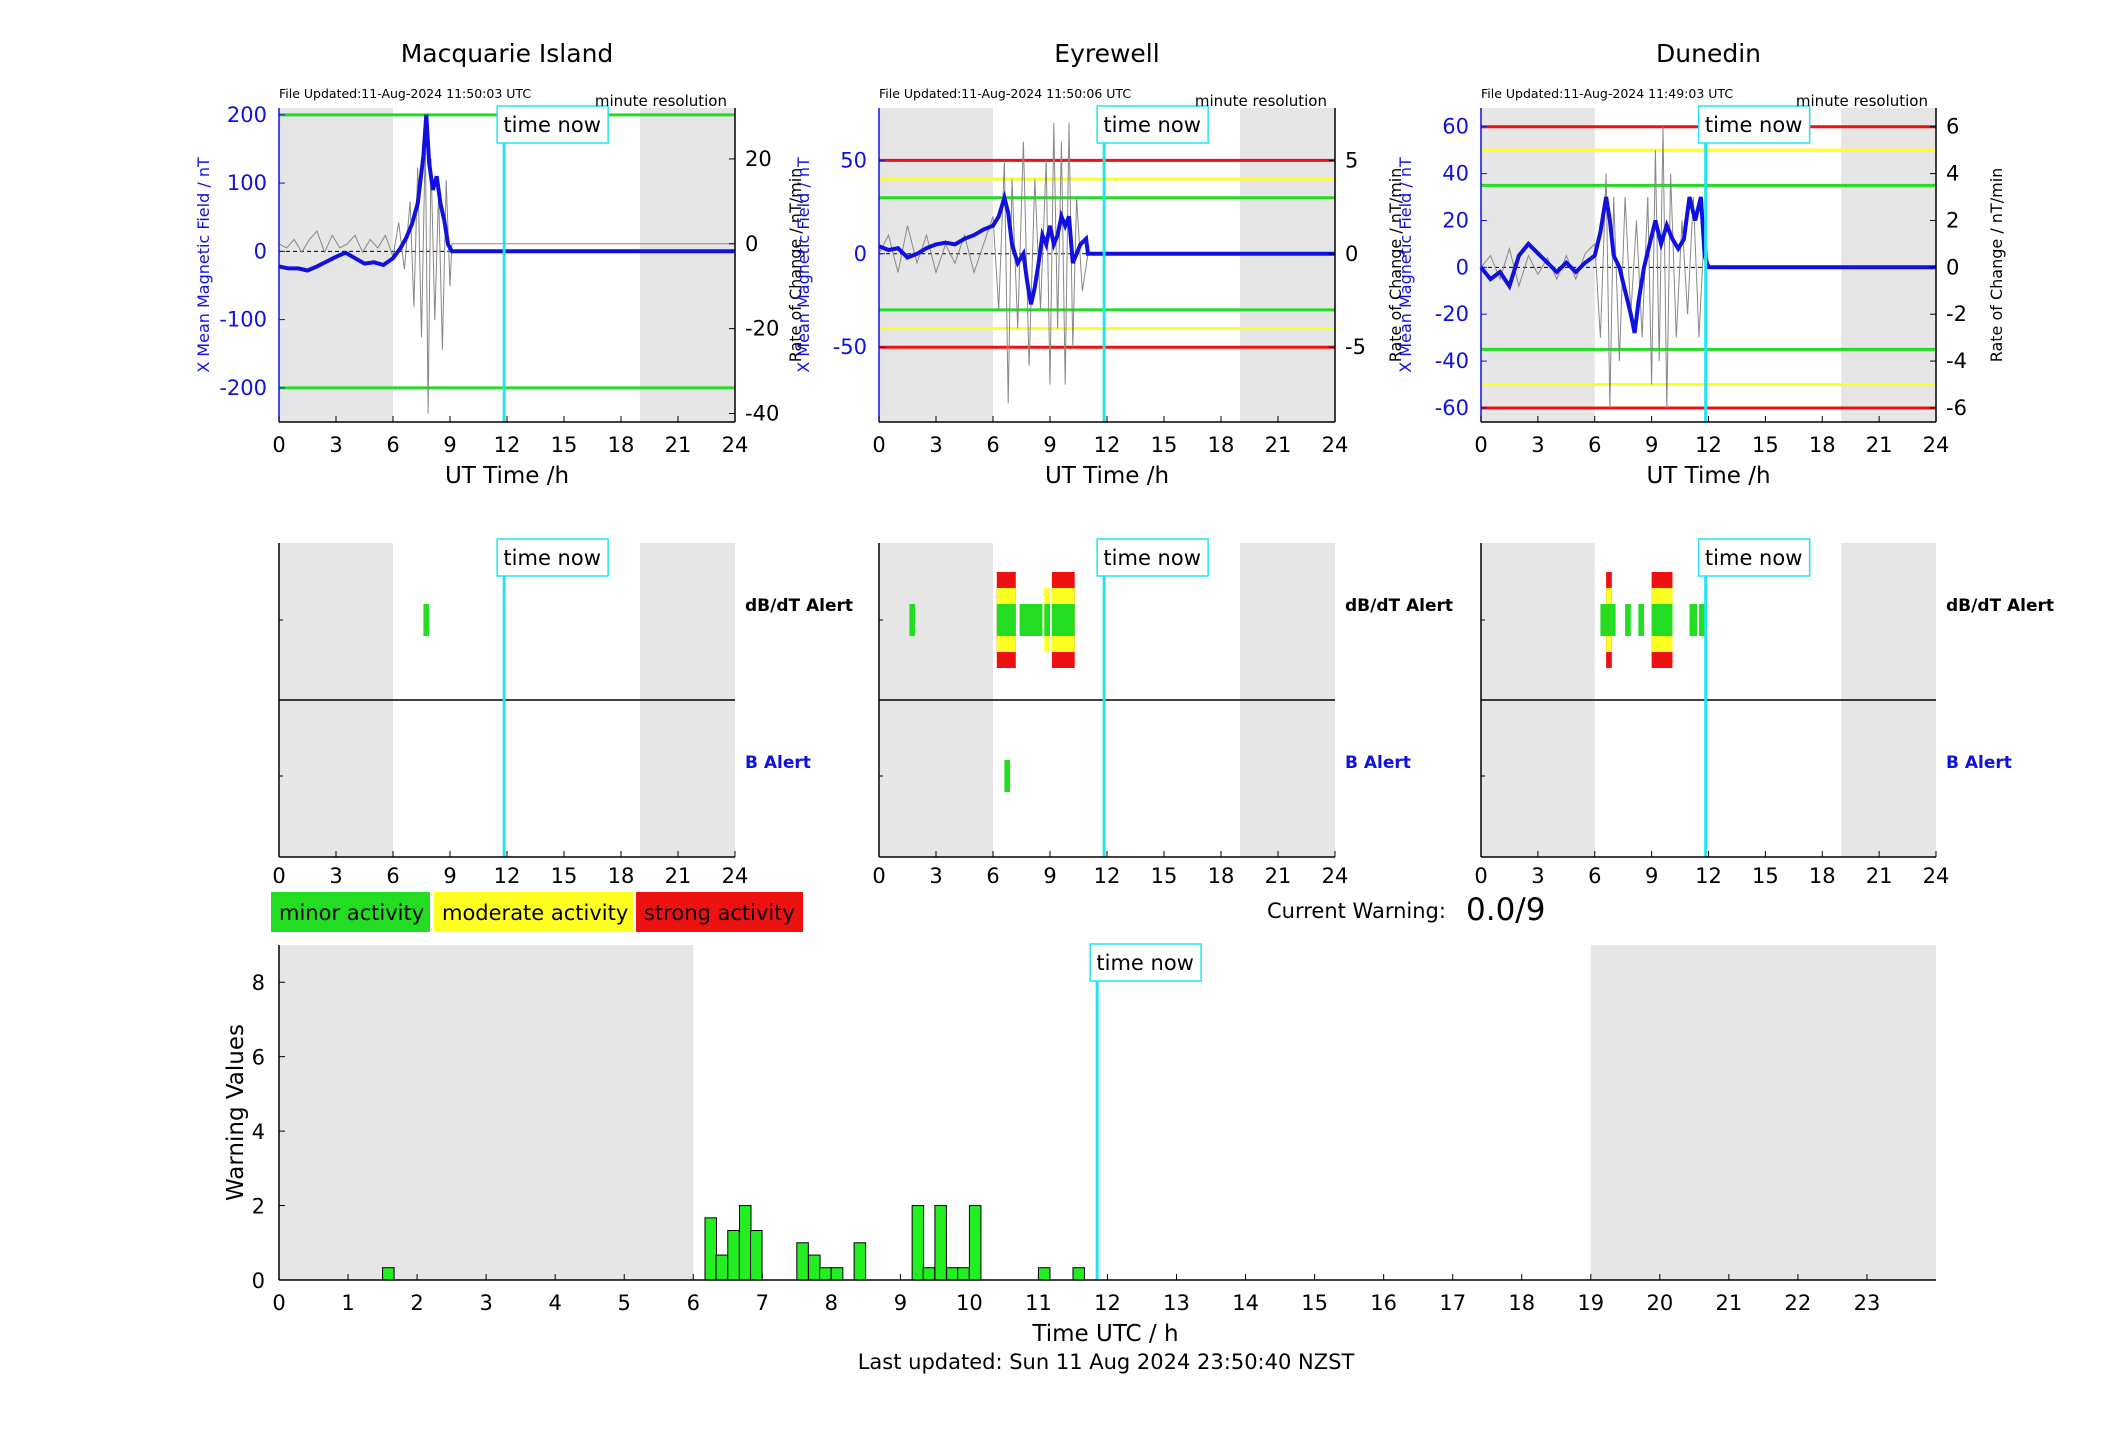 The width and height of the screenshot is (2117, 1441). Describe the element at coordinates (258, 1058) in the screenshot. I see `chart-y-tick-label: 6` at that location.